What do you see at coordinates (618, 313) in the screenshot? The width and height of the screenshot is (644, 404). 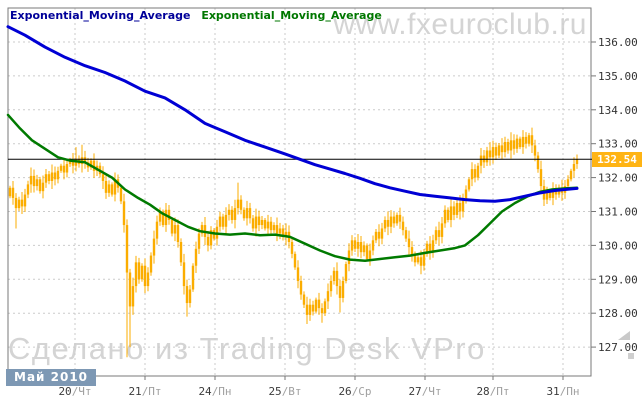 I see `price-tick-label: 128.00` at bounding box center [618, 313].